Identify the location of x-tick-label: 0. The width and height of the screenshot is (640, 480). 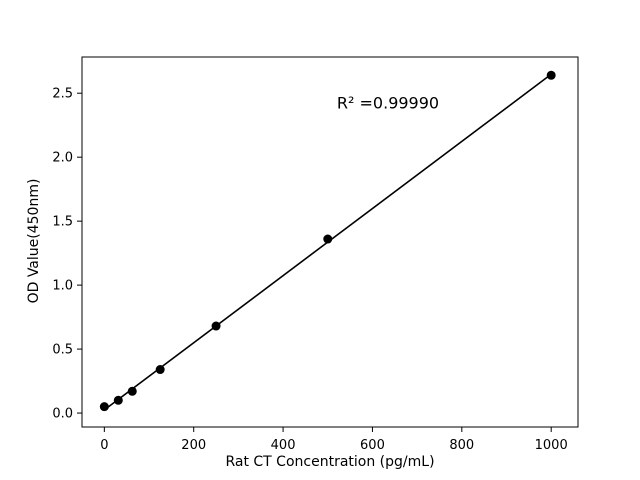
(104, 445).